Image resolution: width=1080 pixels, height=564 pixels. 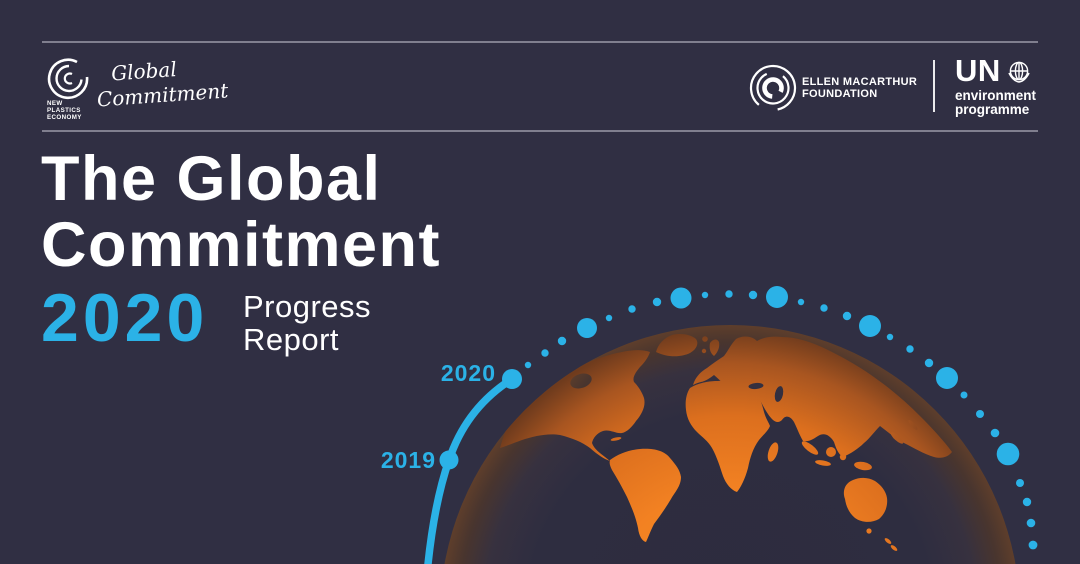 I want to click on npe-name-line2: PLASTICS, so click(x=64, y=110).